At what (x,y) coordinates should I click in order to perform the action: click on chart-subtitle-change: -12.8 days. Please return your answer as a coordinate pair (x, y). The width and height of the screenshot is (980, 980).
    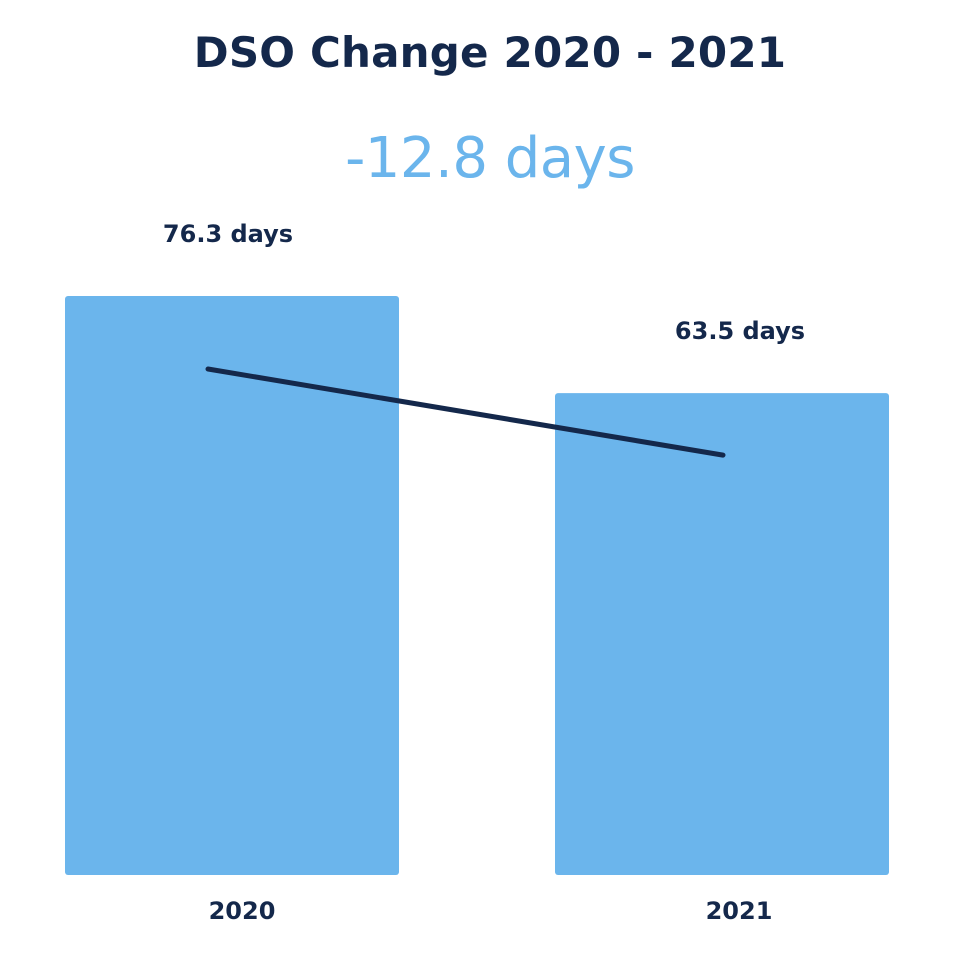
    Looking at the image, I should click on (490, 158).